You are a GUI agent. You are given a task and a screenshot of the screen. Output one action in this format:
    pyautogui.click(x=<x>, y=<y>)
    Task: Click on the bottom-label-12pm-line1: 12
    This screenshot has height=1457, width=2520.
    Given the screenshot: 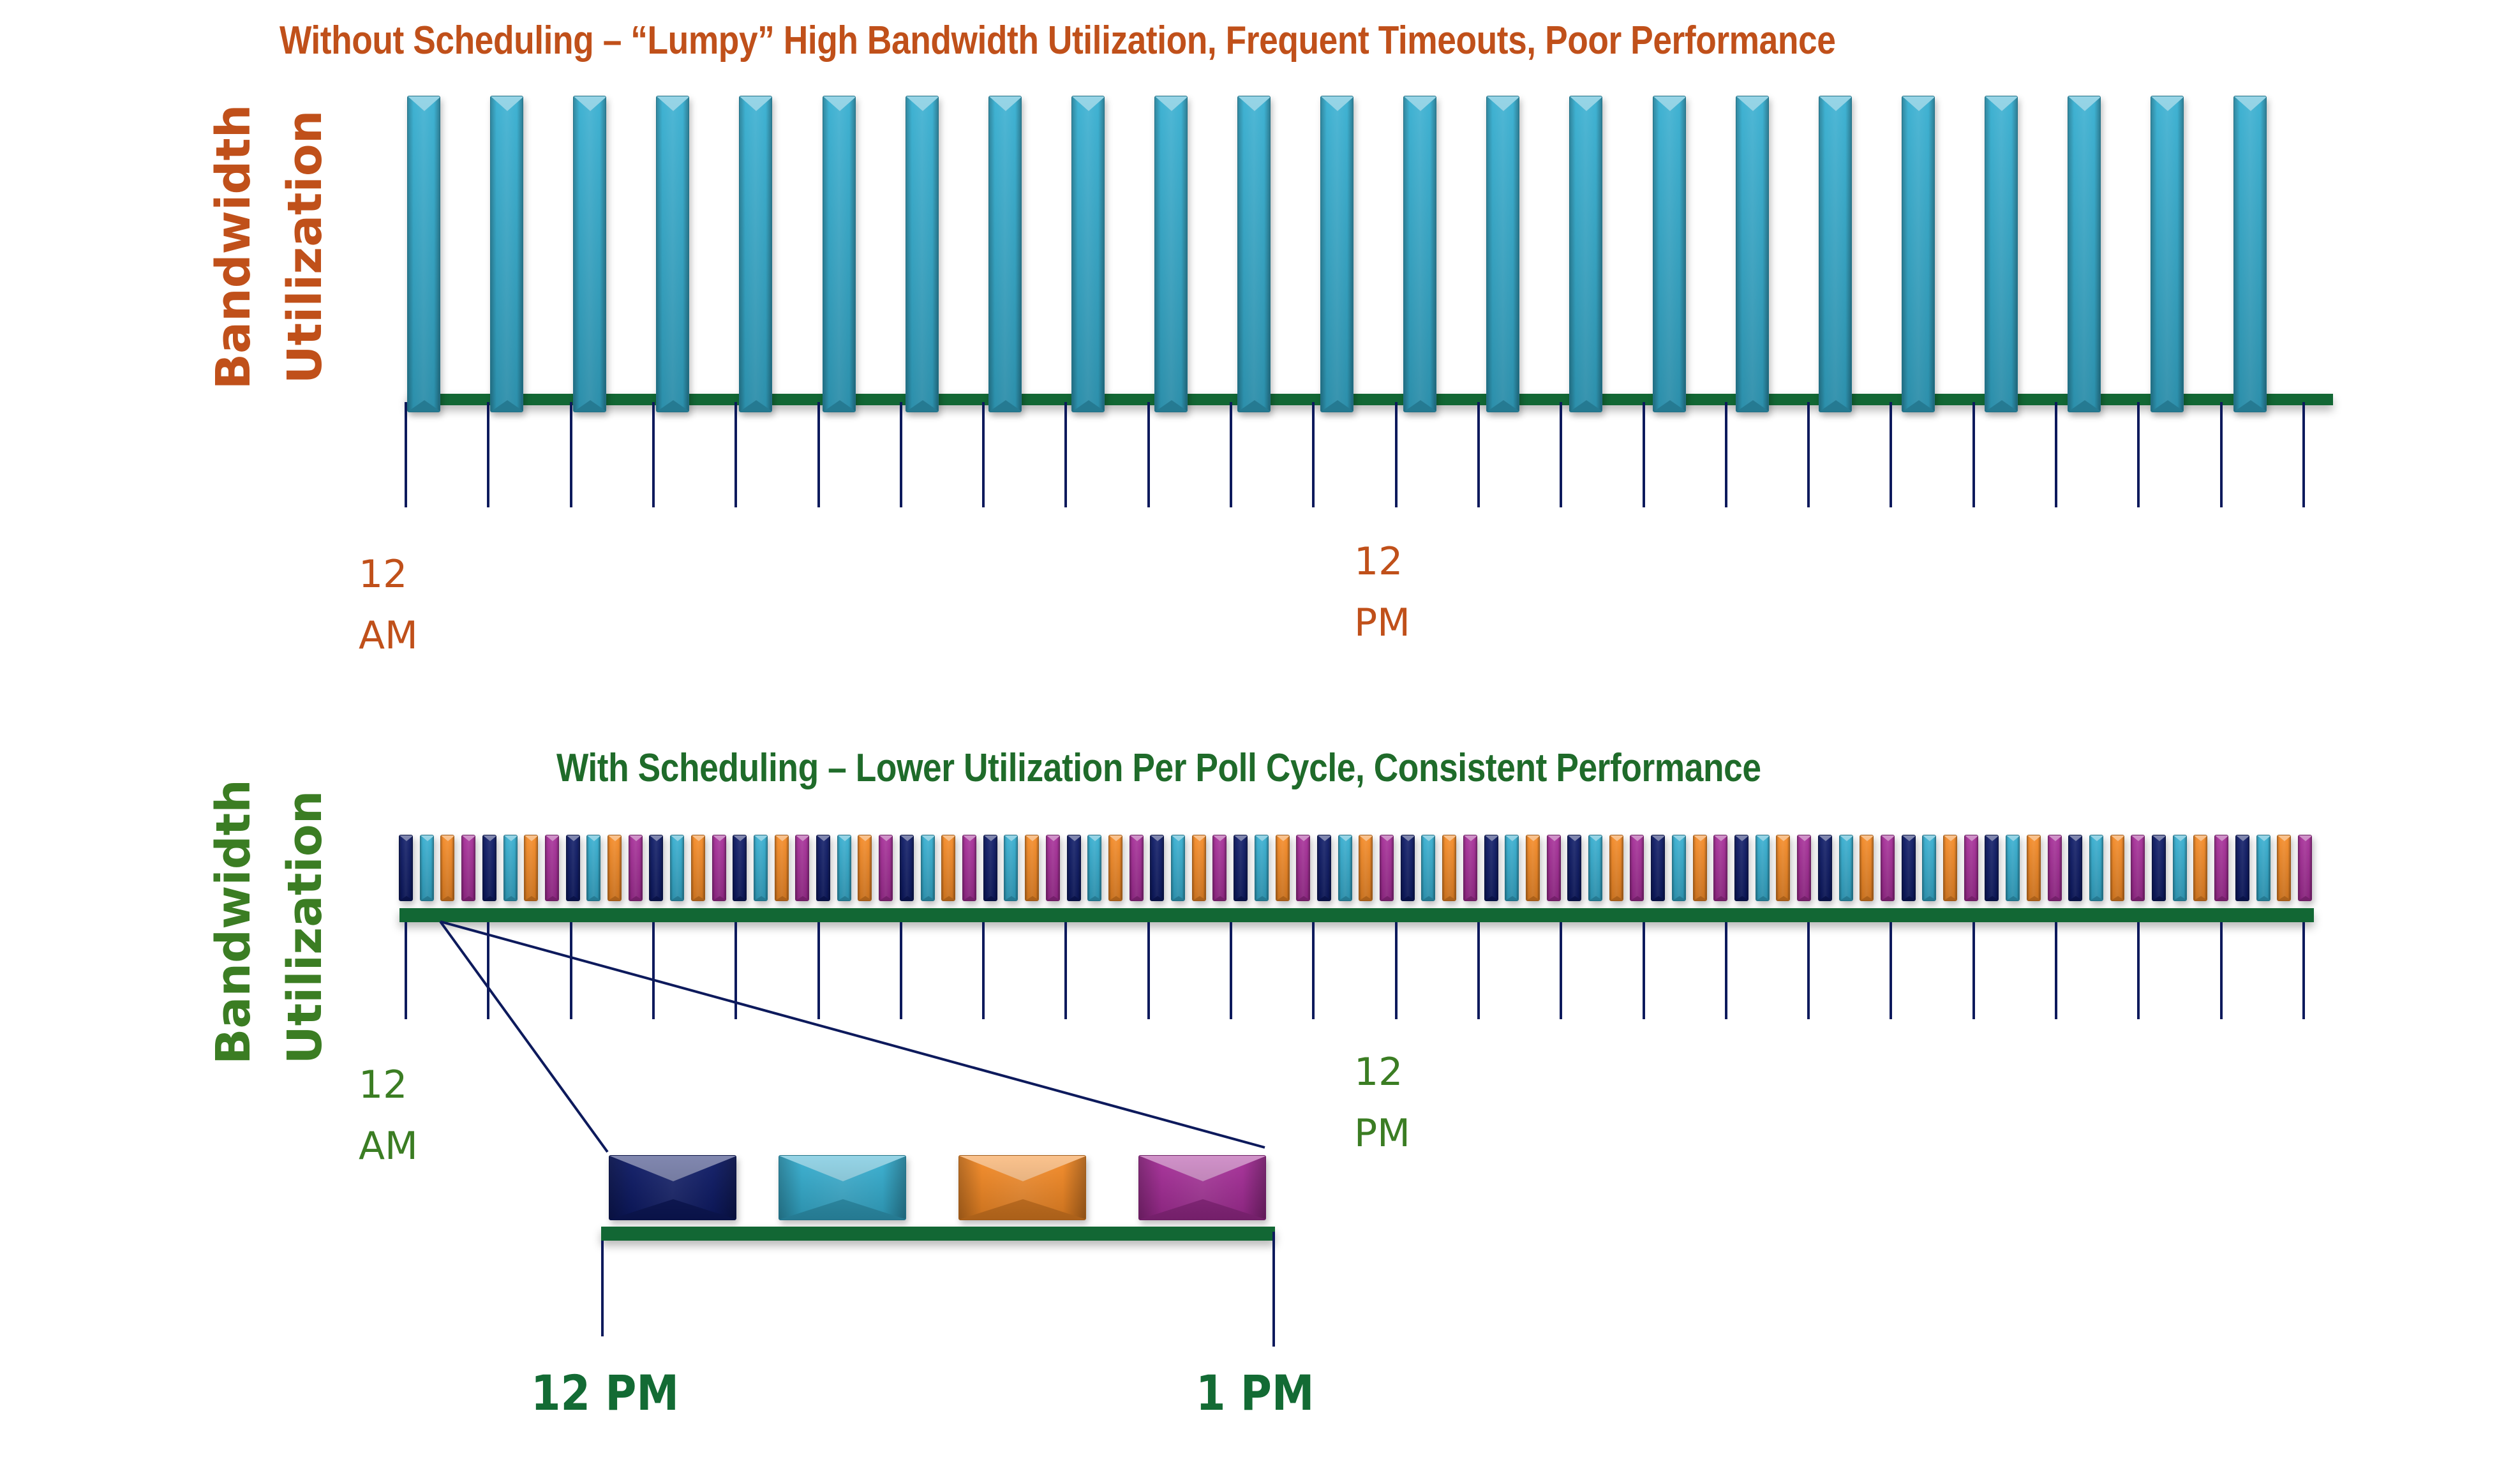 What is the action you would take?
    pyautogui.click(x=1378, y=1072)
    